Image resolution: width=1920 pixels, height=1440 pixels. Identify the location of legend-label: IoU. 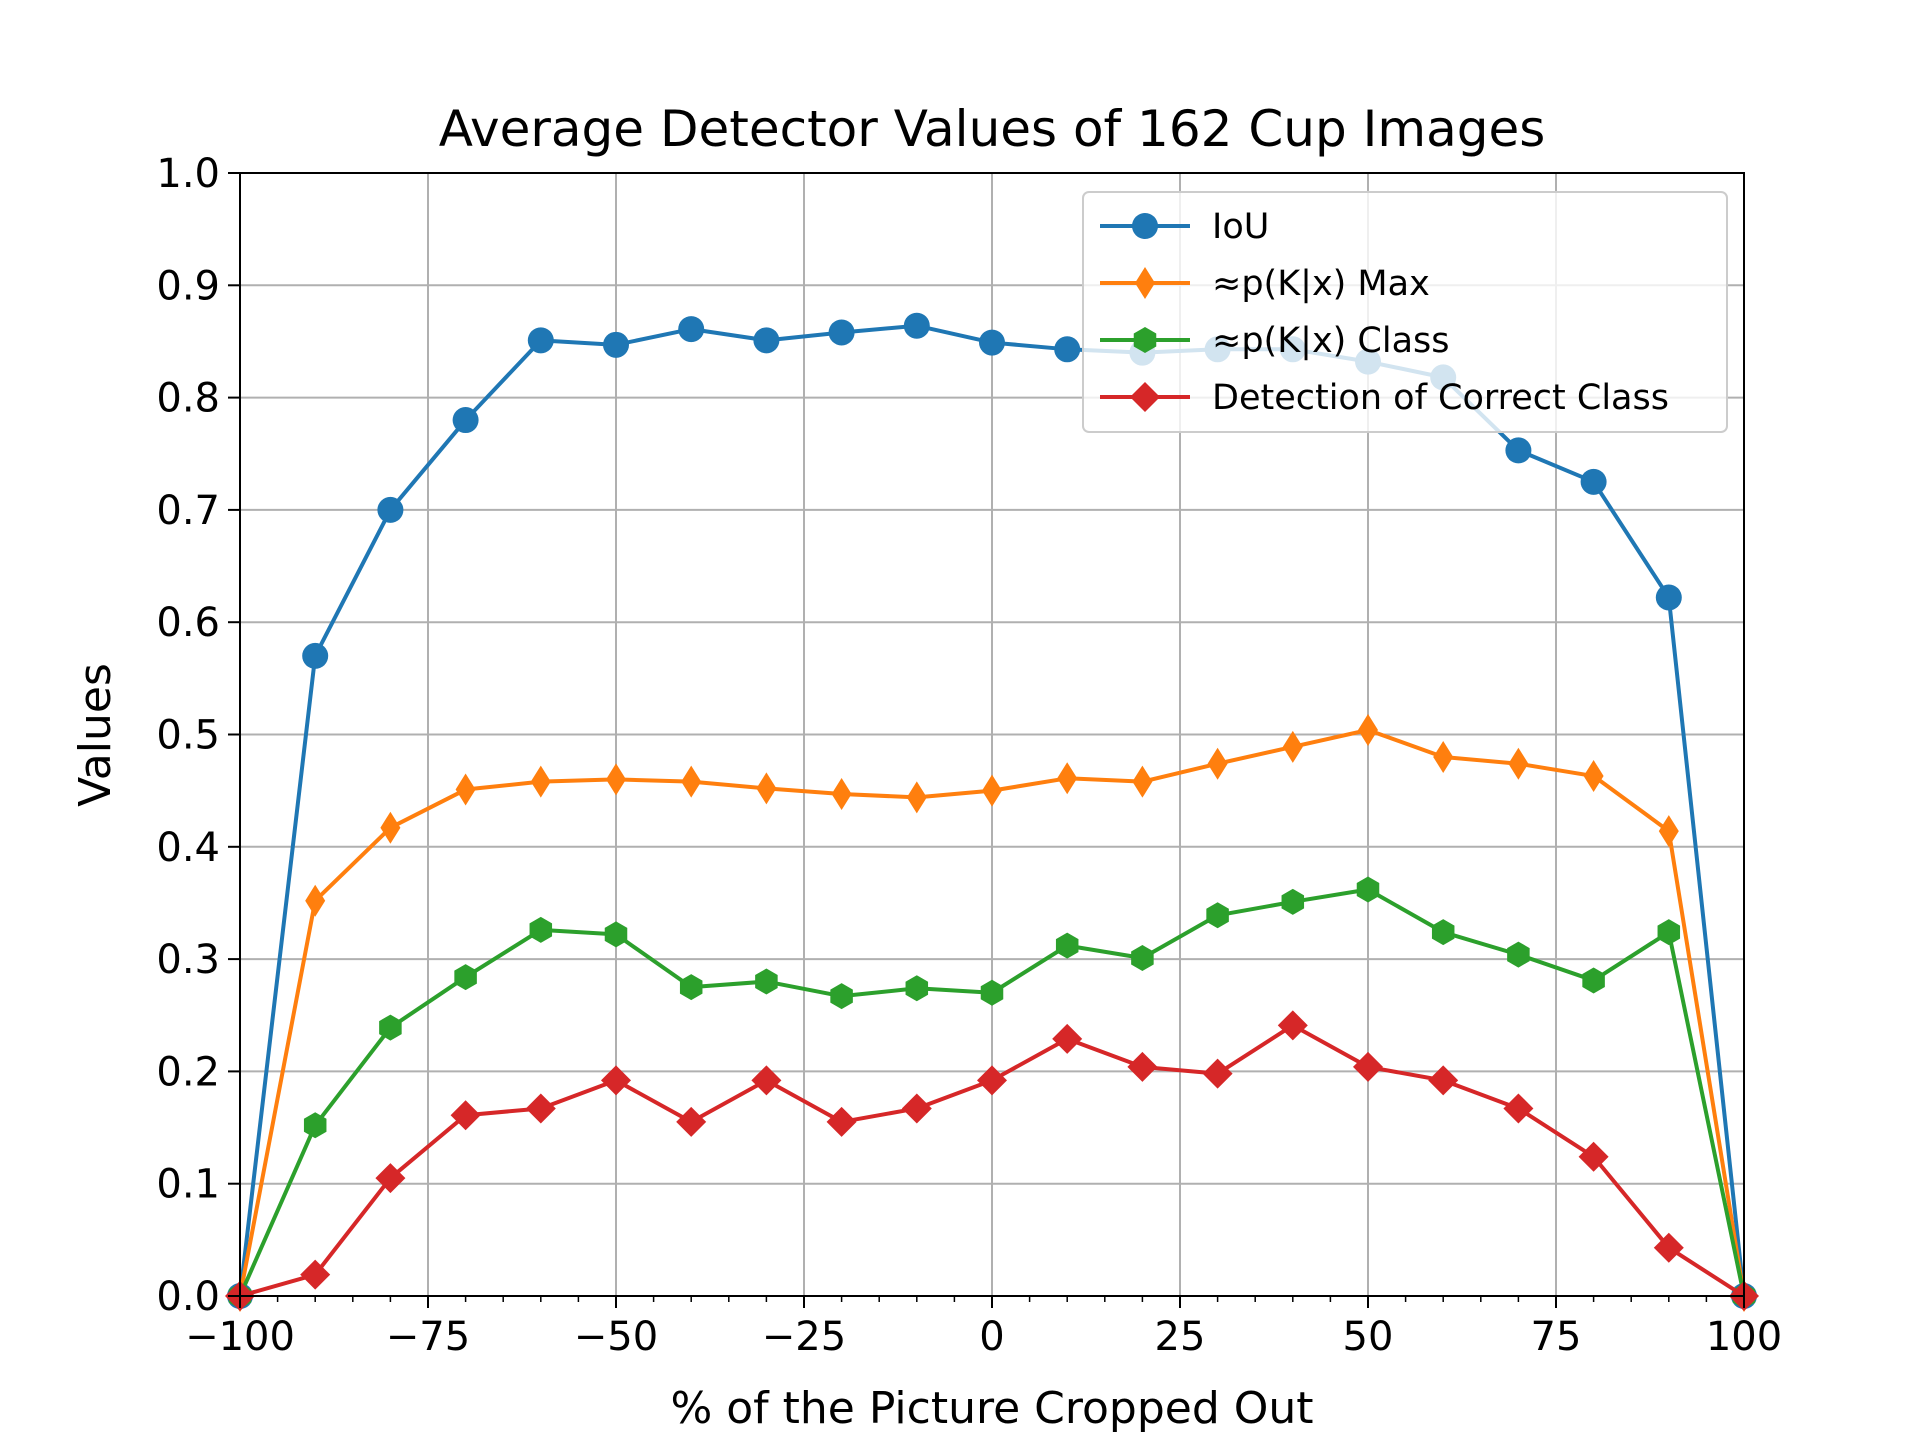
(1240, 227).